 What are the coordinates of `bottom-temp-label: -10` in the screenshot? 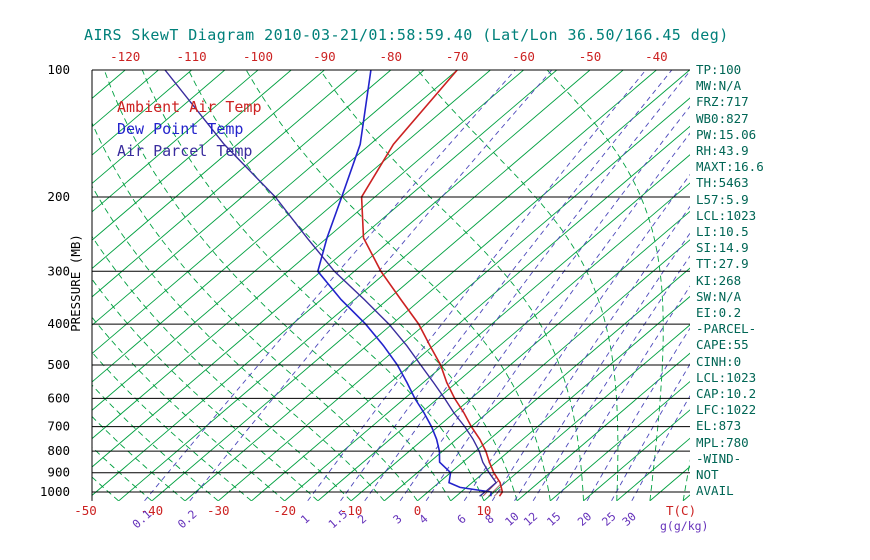 It's located at (351, 510).